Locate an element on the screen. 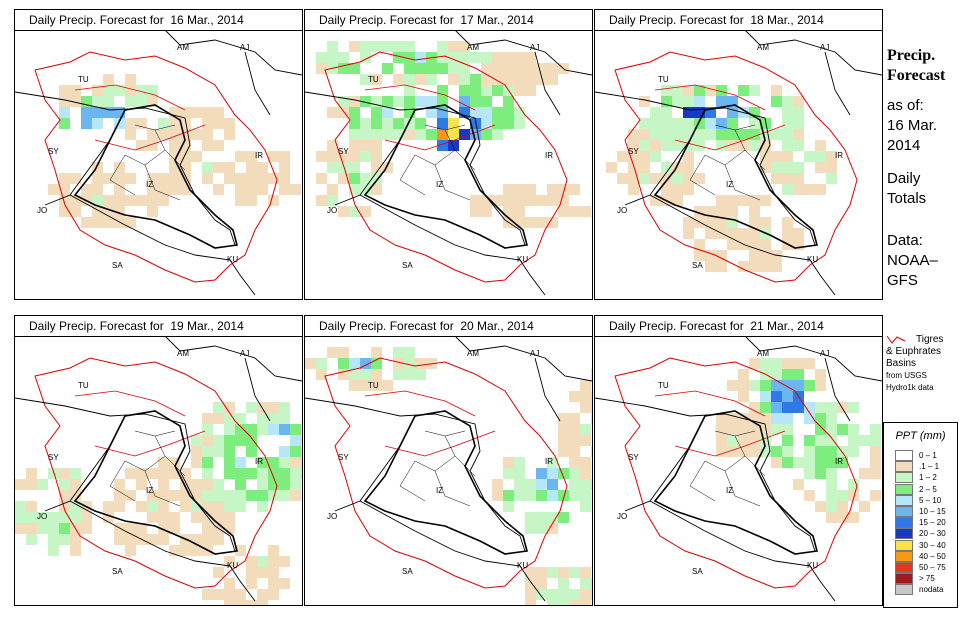 The image size is (971, 635). country-label: KU is located at coordinates (232, 565).